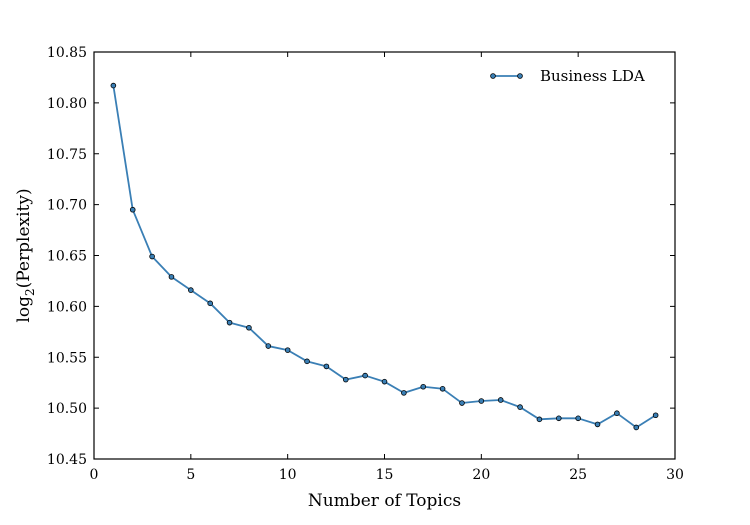 Image resolution: width=750 pixels, height=525 pixels. What do you see at coordinates (384, 501) in the screenshot?
I see `x-axis-label: Number of Topics` at bounding box center [384, 501].